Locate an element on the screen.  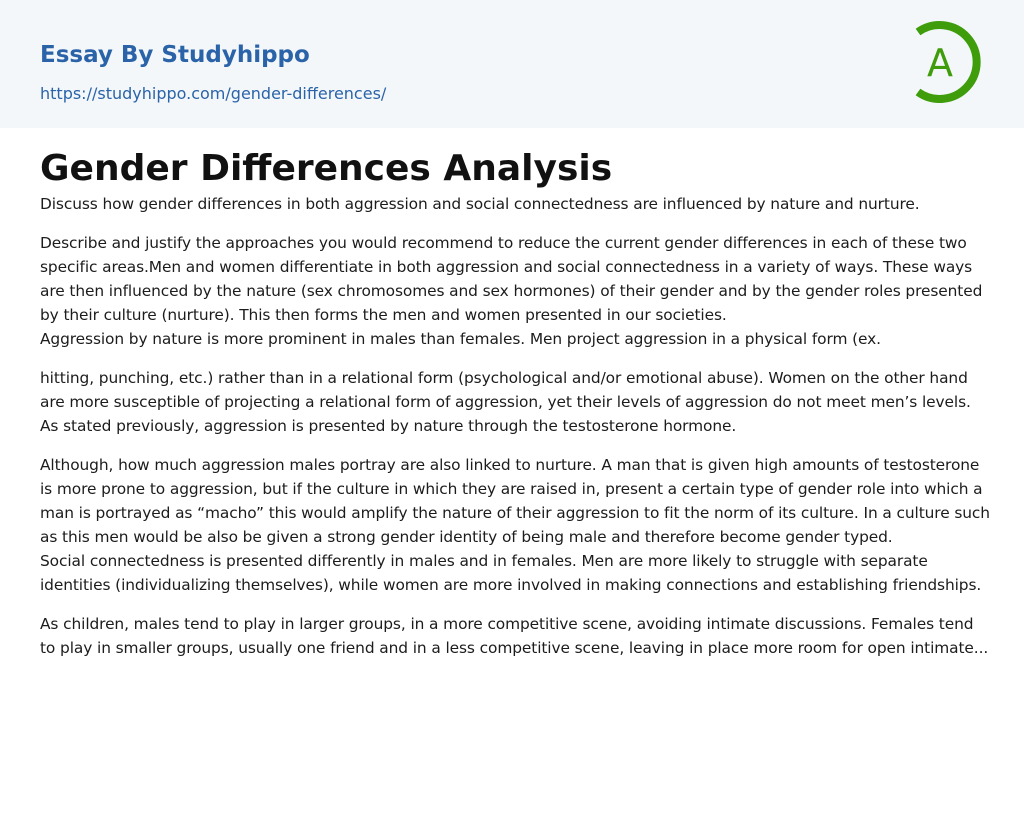
studyhippo-logo-icon: A is located at coordinates (949, 62).